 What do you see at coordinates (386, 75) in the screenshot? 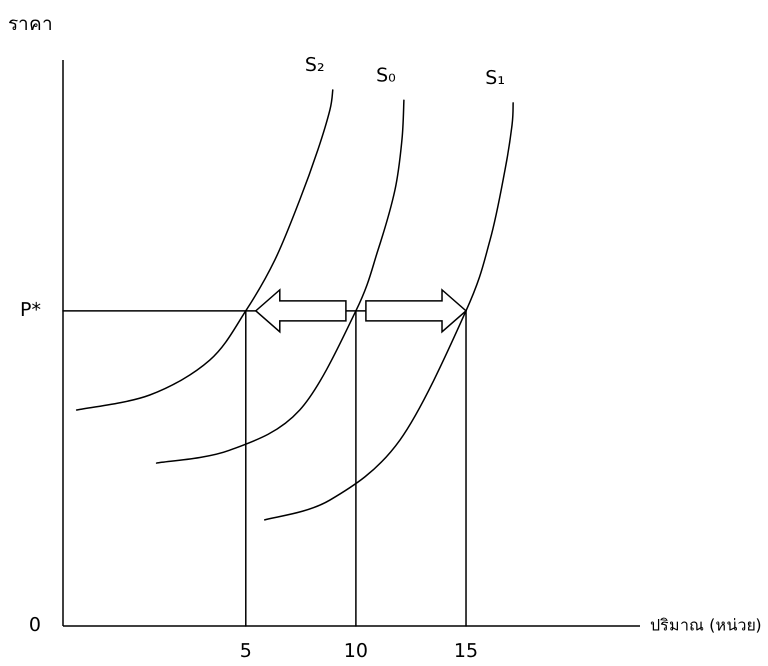
I see `series-label: S₀` at bounding box center [386, 75].